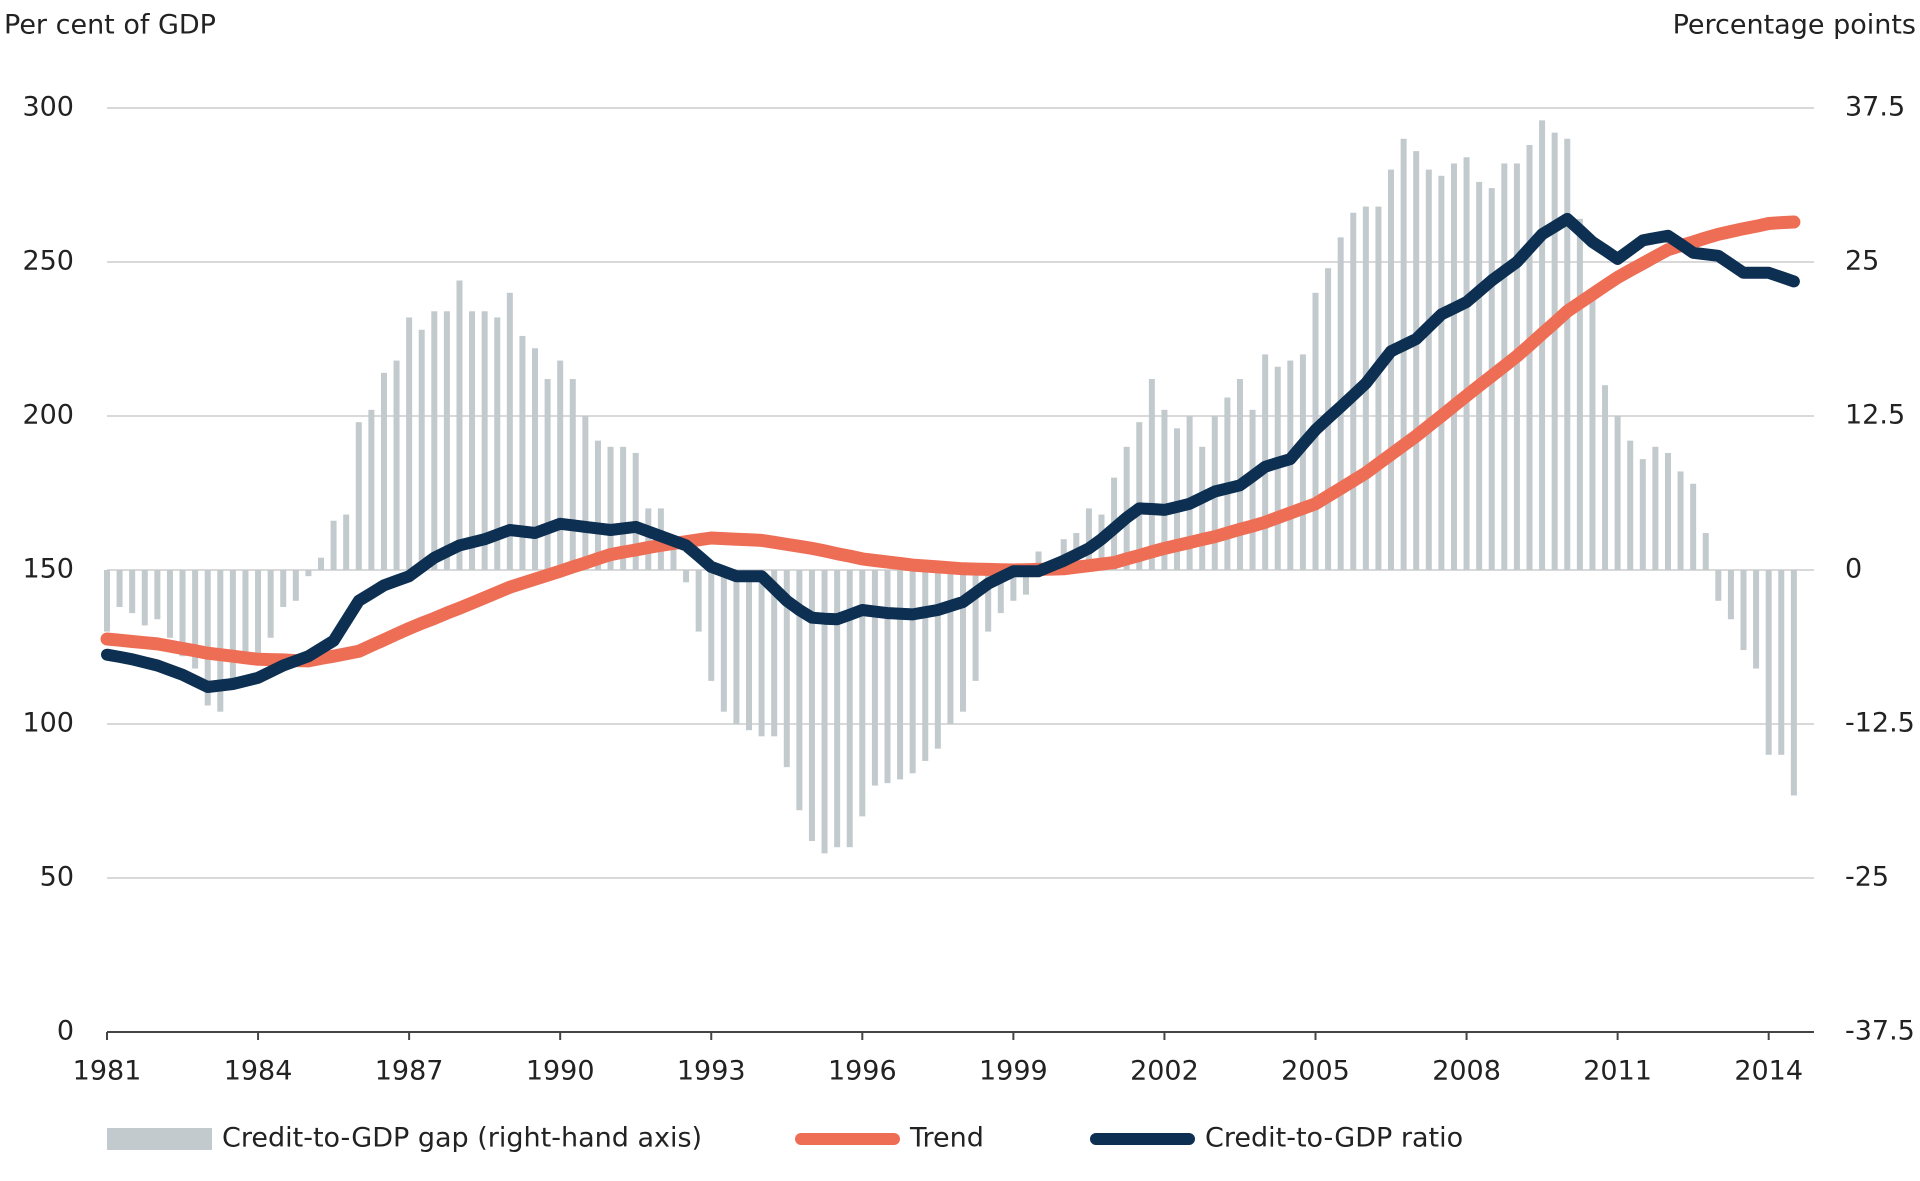 This screenshot has width=1920, height=1181. I want to click on x-tick-label: 1996, so click(862, 1071).